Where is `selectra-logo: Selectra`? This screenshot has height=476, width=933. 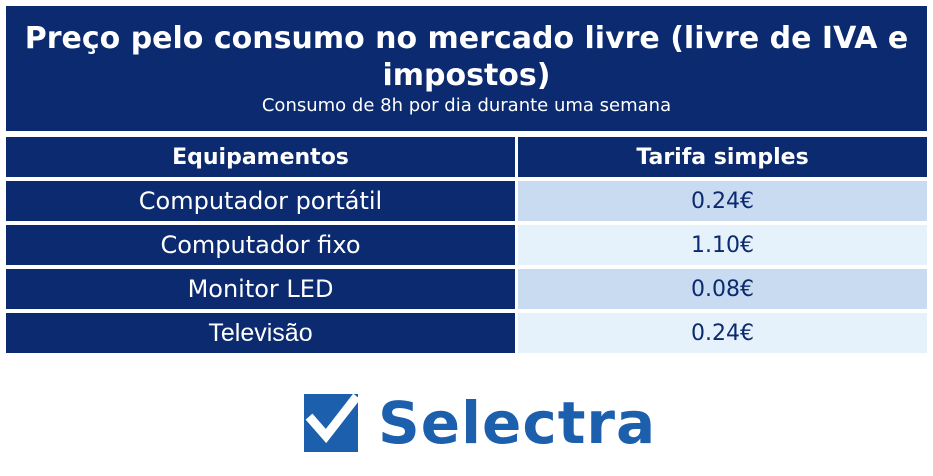 selectra-logo: Selectra is located at coordinates (478, 423).